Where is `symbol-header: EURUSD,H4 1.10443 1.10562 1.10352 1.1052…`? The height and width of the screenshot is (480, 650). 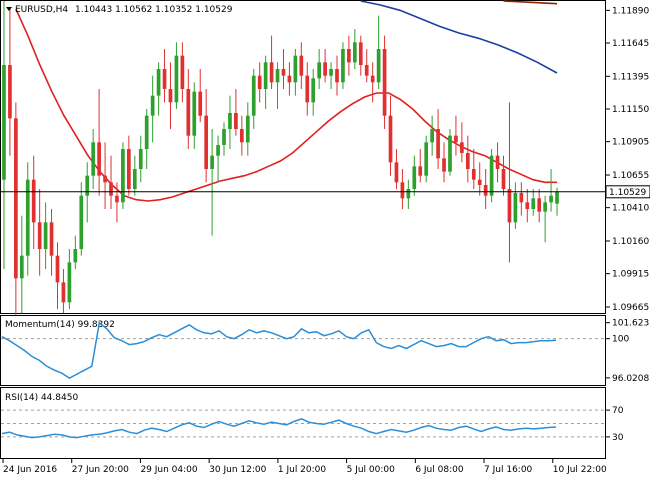
symbol-header: EURUSD,H4 1.10443 1.10562 1.10352 1.1052… is located at coordinates (119, 10).